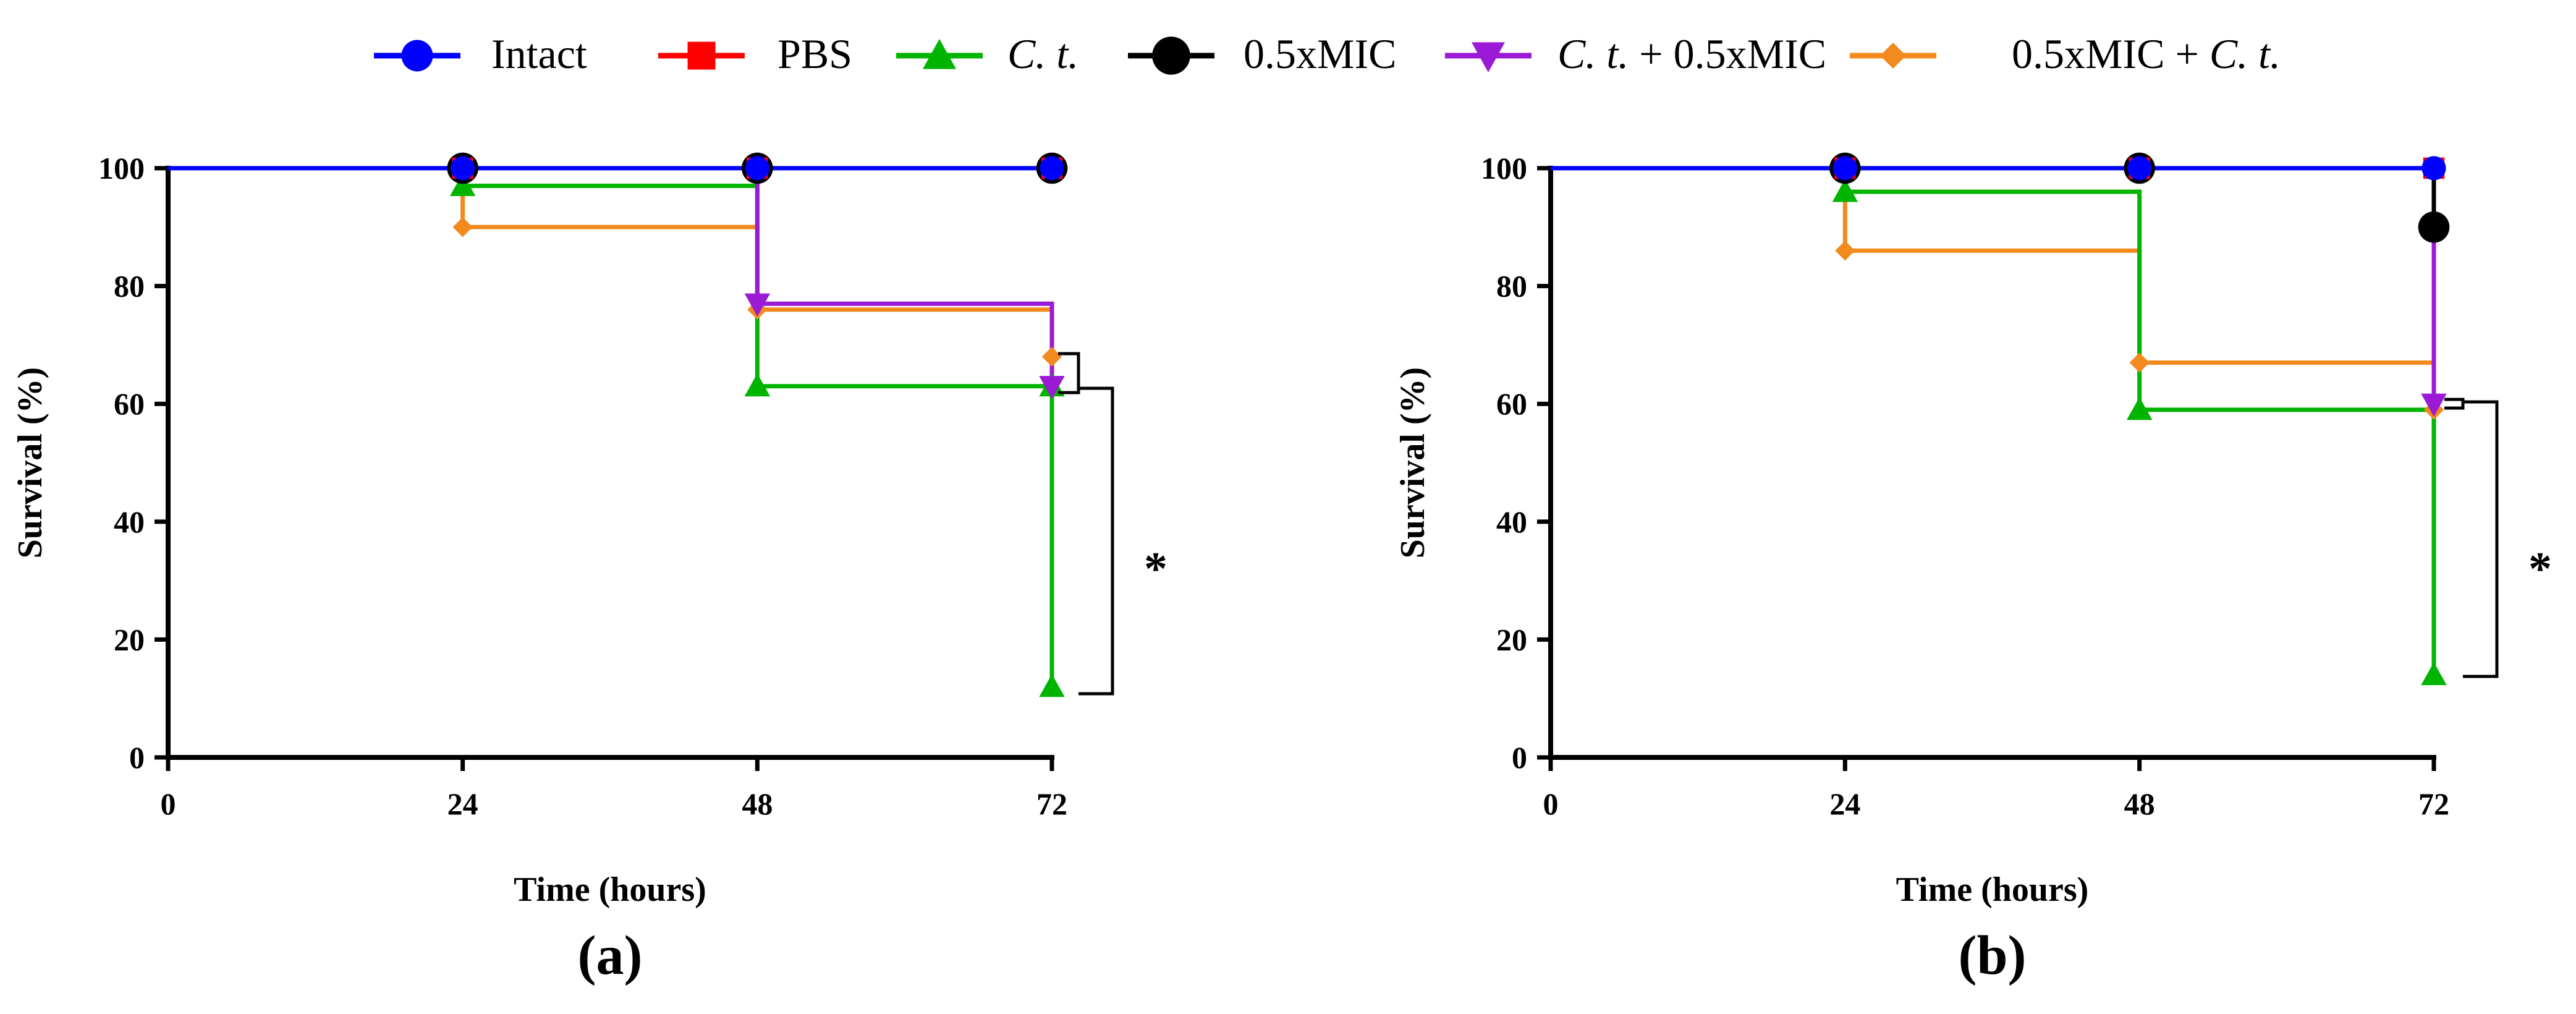  I want to click on legend-item-c-t: C. t., so click(987, 53).